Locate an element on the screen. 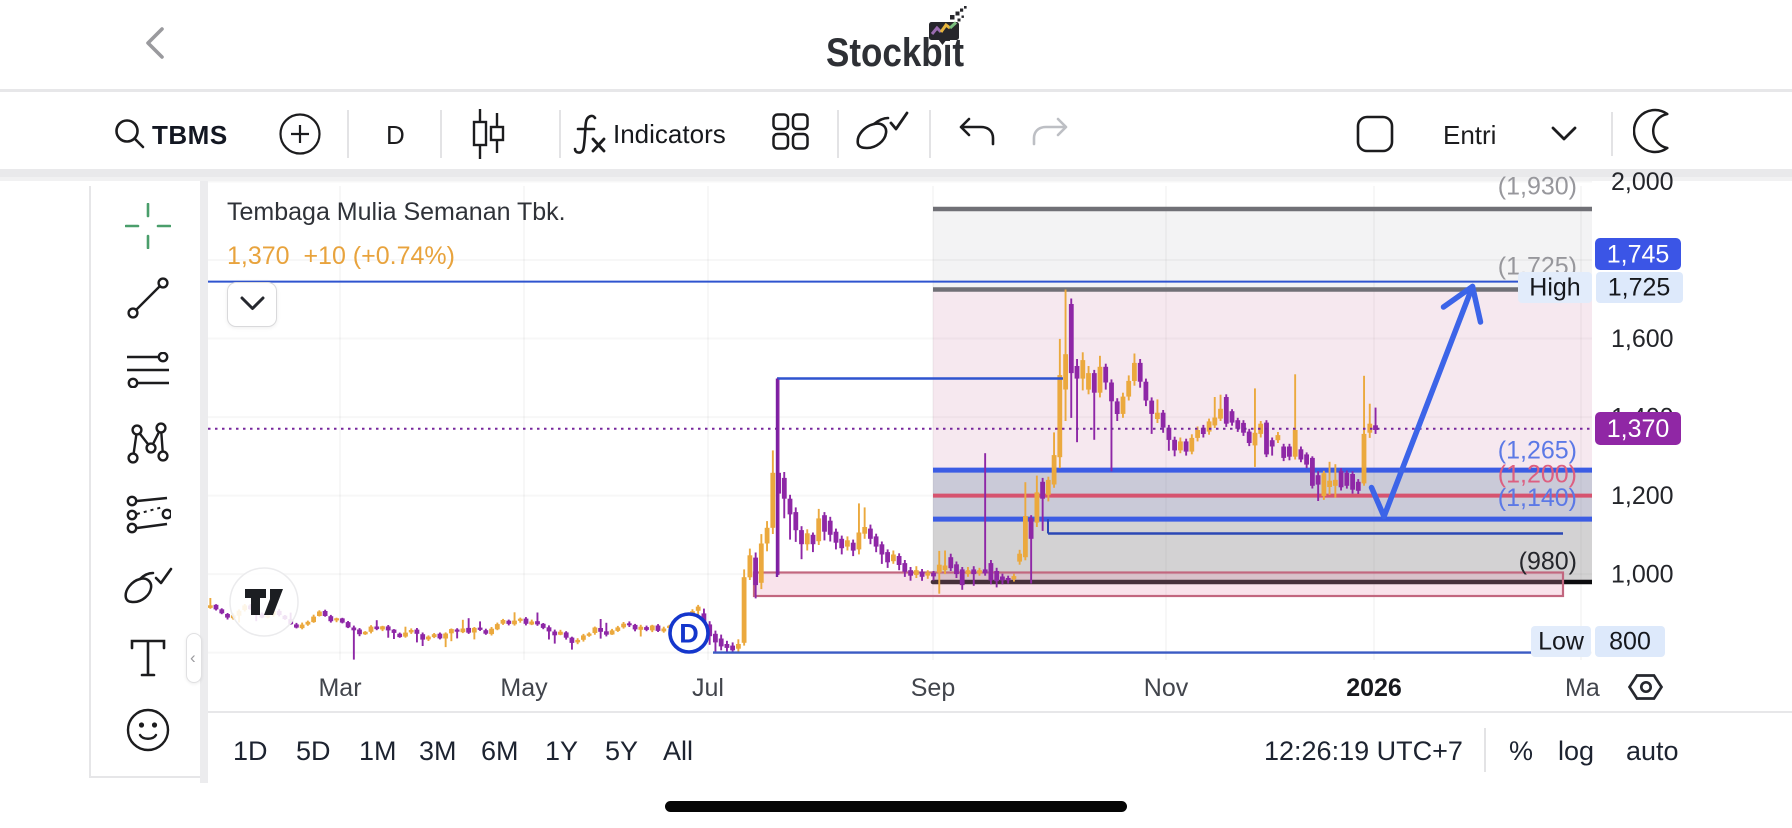  svg-text: 1,200 is located at coordinates (1642, 496).